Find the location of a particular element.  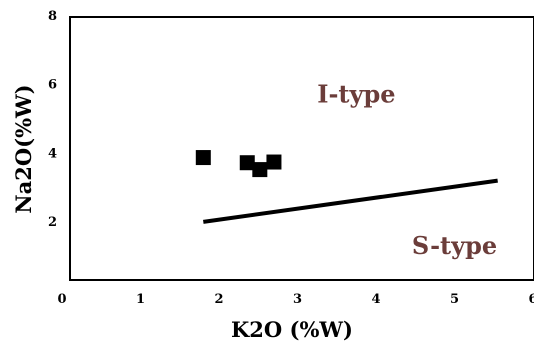

x-tick-label-3: 3 is located at coordinates (297, 299).